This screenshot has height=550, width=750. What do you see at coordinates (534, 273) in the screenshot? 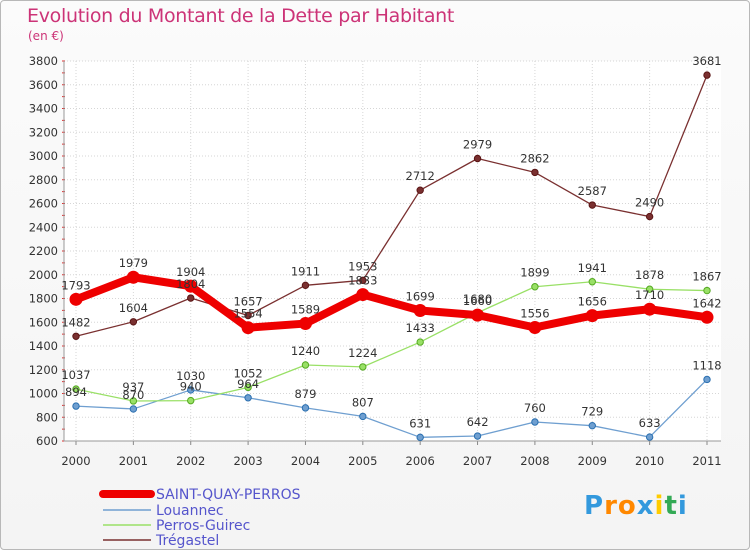
I see `data-label: 1899` at bounding box center [534, 273].